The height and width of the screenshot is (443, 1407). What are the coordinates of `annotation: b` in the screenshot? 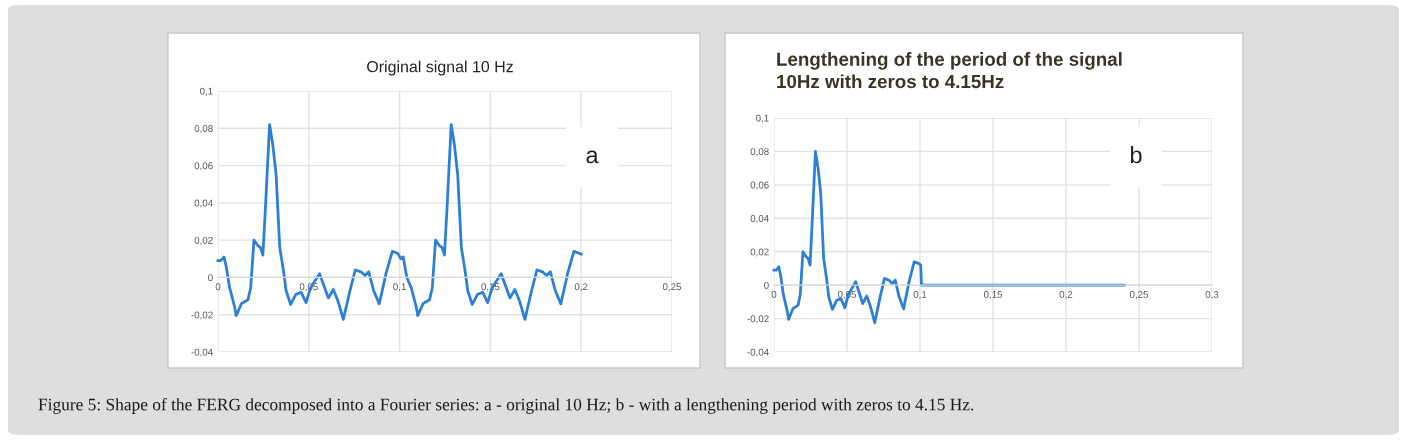 It's located at (1136, 155).